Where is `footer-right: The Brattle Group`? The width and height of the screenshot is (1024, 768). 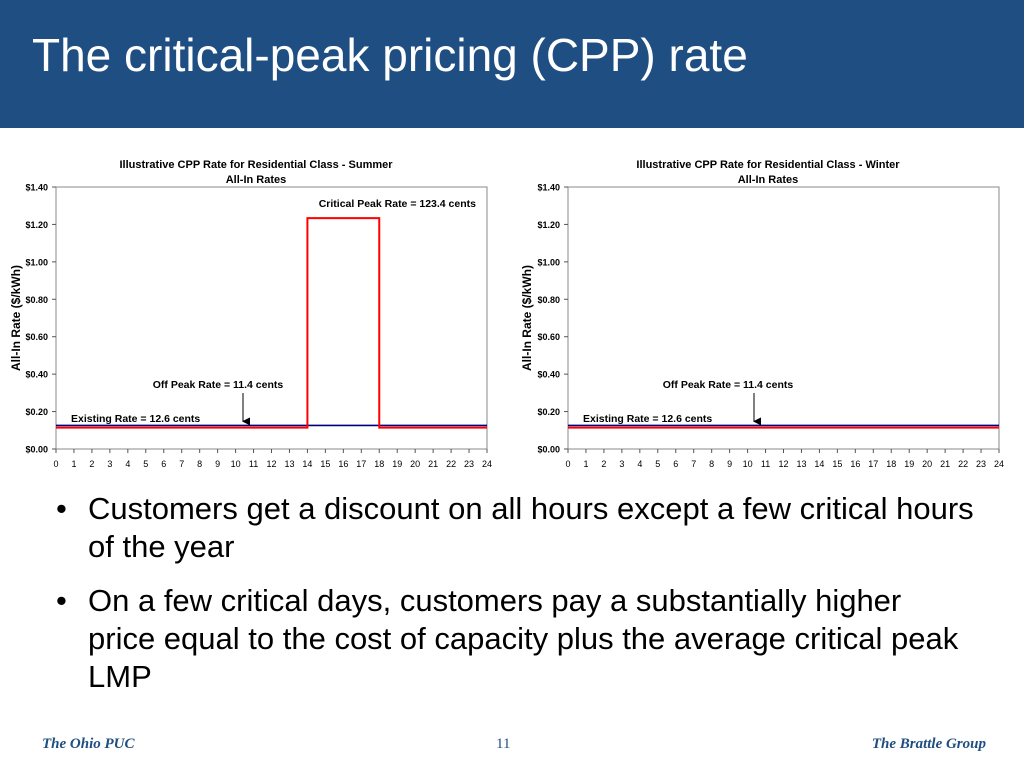
footer-right: The Brattle Group is located at coordinates (928, 744).